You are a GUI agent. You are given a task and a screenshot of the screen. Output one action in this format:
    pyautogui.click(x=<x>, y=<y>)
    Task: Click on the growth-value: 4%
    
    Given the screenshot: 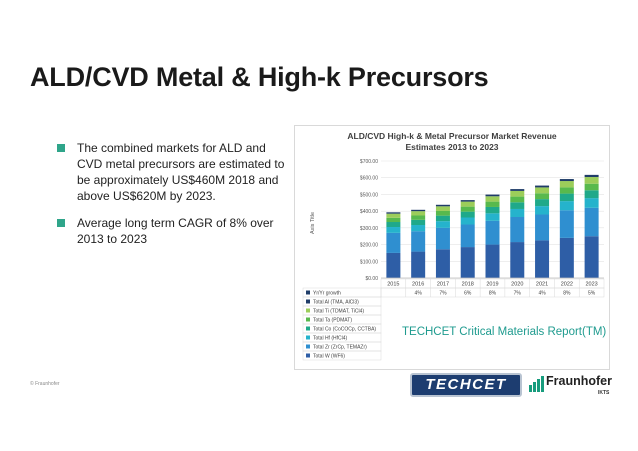 What is the action you would take?
    pyautogui.click(x=542, y=293)
    